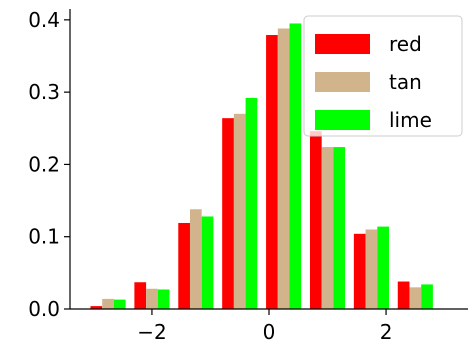 The height and width of the screenshot is (350, 469). Describe the element at coordinates (44, 164) in the screenshot. I see `y-tick-label: 0.2` at that location.